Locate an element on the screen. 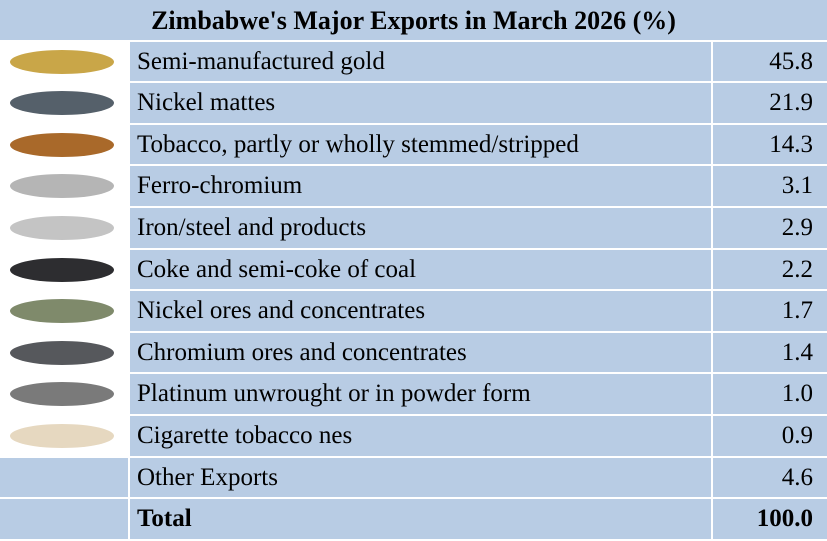 The height and width of the screenshot is (541, 827). export-name: Cigarette tobacco nes is located at coordinates (420, 435).